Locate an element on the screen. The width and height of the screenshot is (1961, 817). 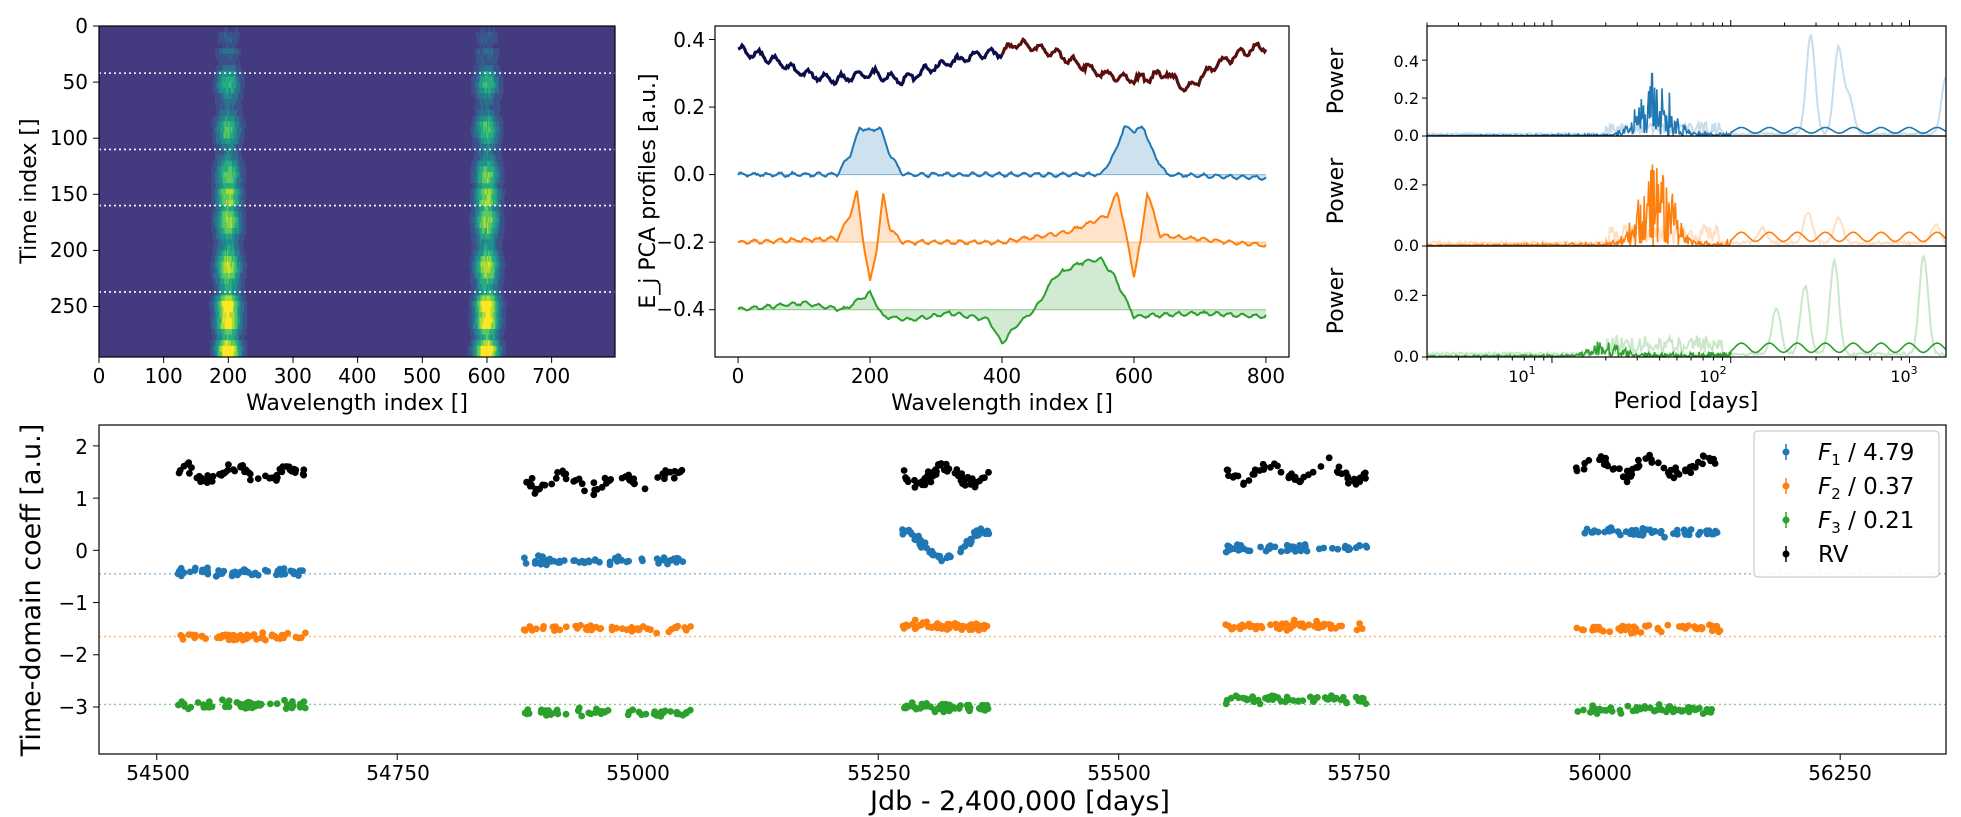
heatmap-xlabel: Wavelength index [] is located at coordinates (357, 403).